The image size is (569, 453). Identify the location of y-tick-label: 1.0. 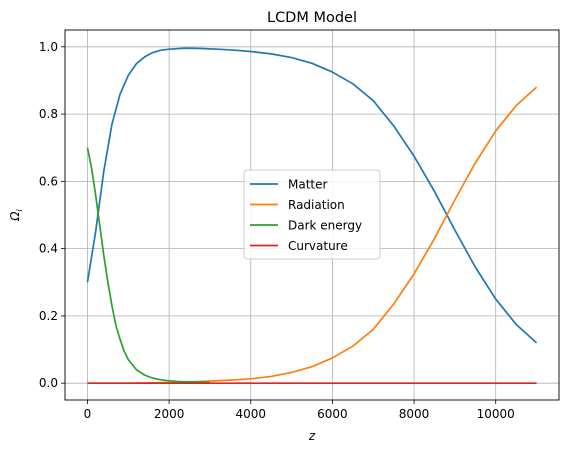
(48, 47).